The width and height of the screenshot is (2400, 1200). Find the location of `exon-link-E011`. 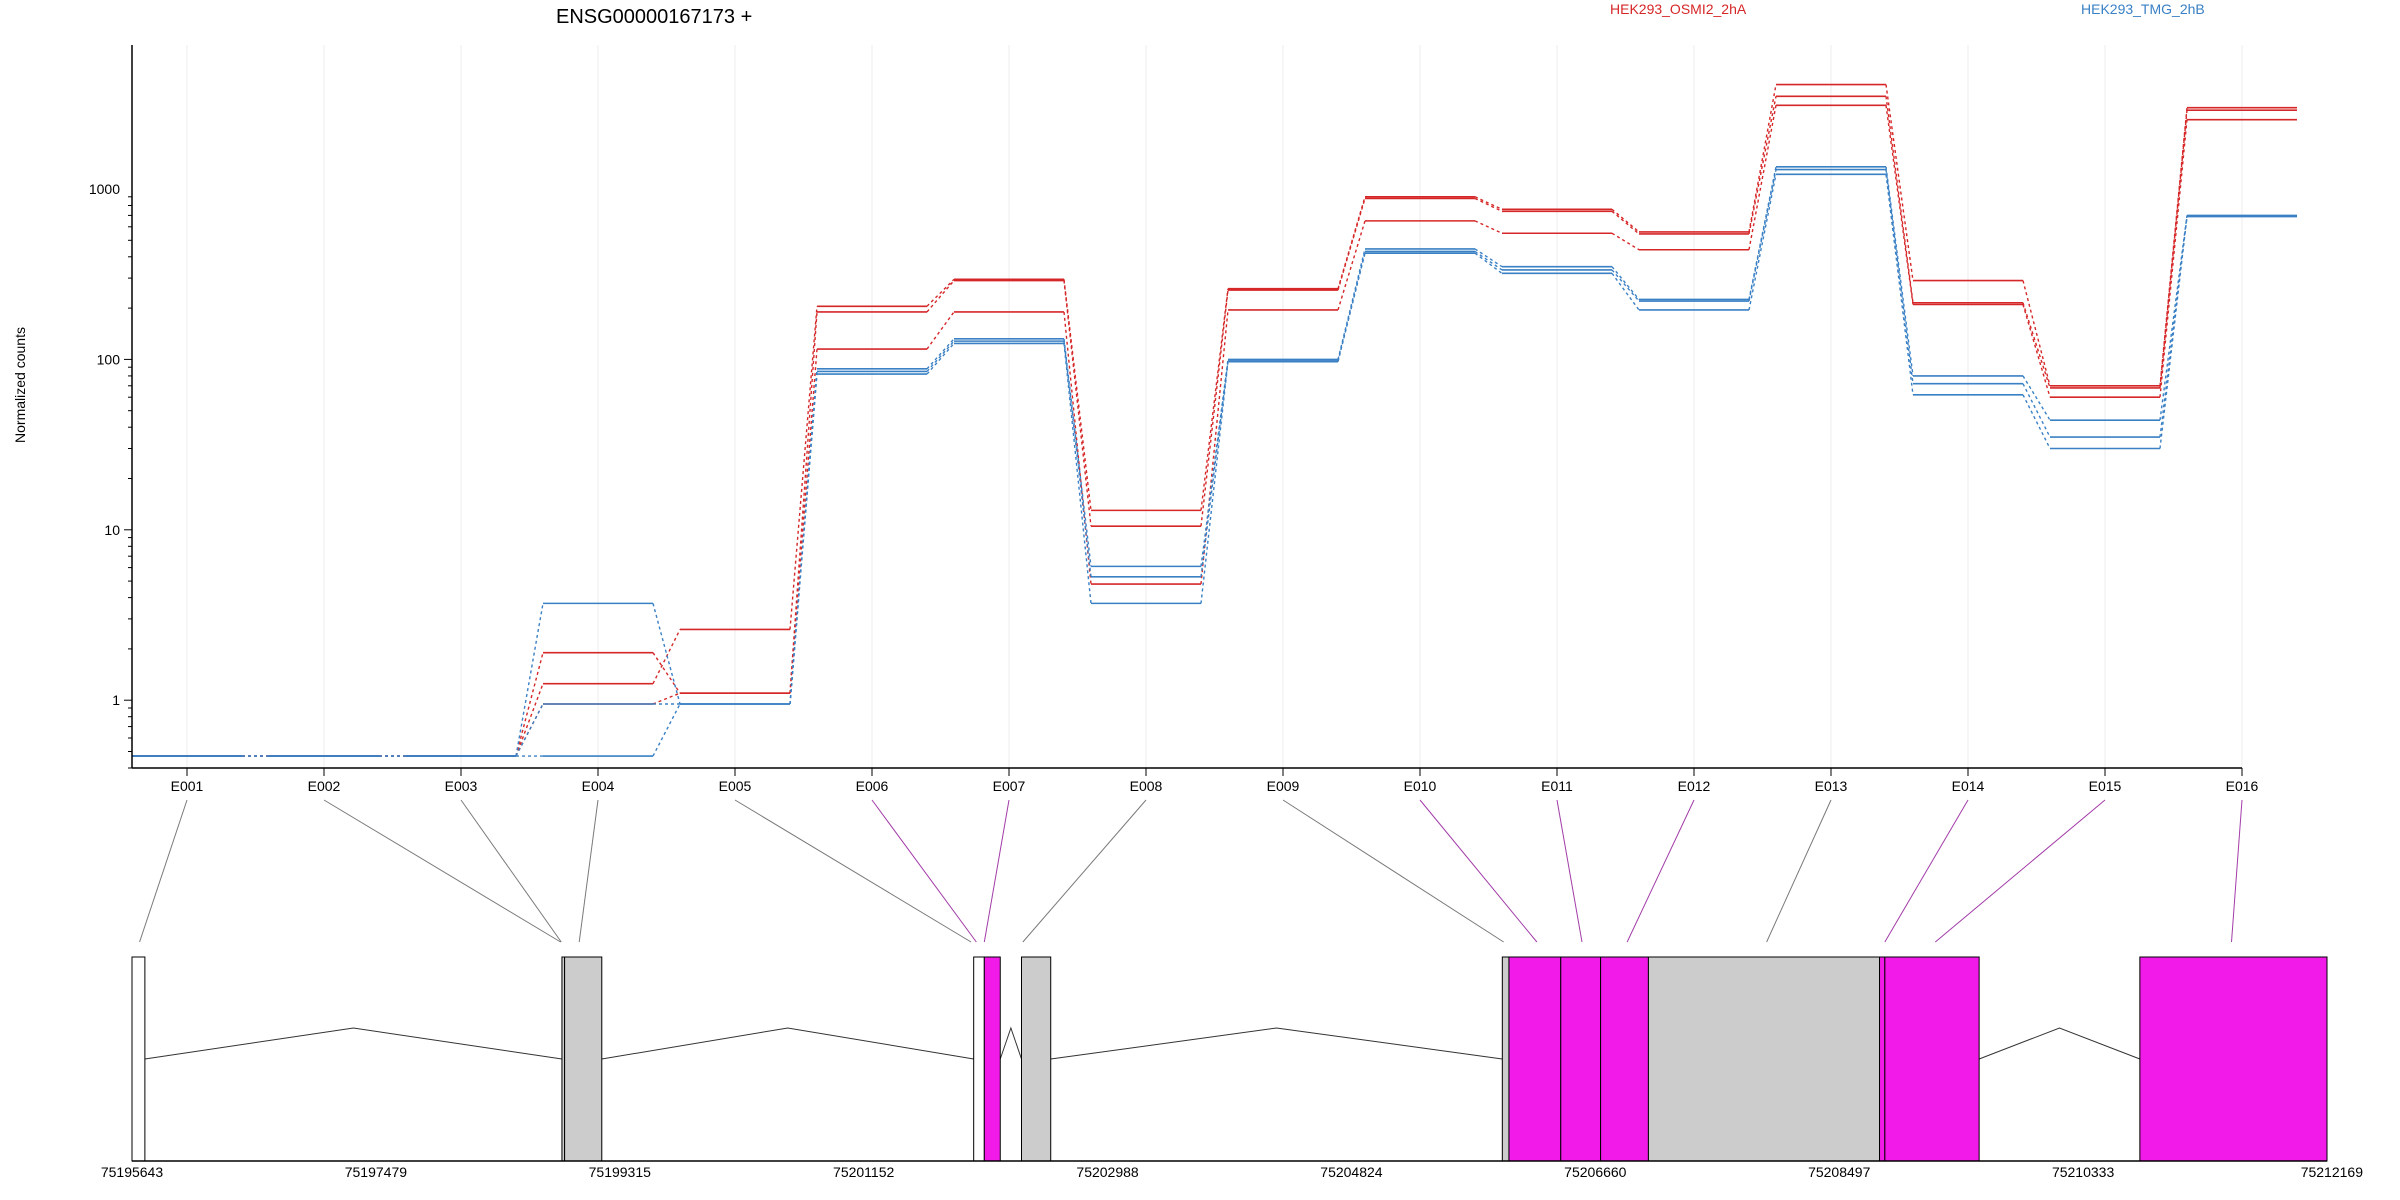

exon-link-E011 is located at coordinates (1569, 871).